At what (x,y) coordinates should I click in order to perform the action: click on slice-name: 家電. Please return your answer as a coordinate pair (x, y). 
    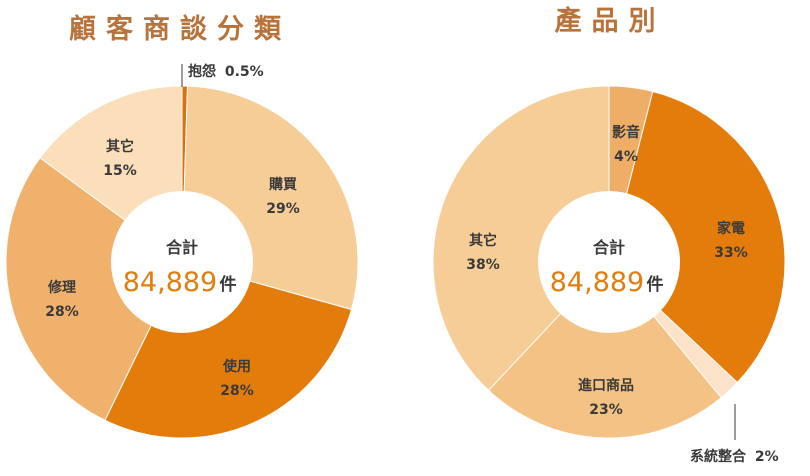
    Looking at the image, I should click on (731, 228).